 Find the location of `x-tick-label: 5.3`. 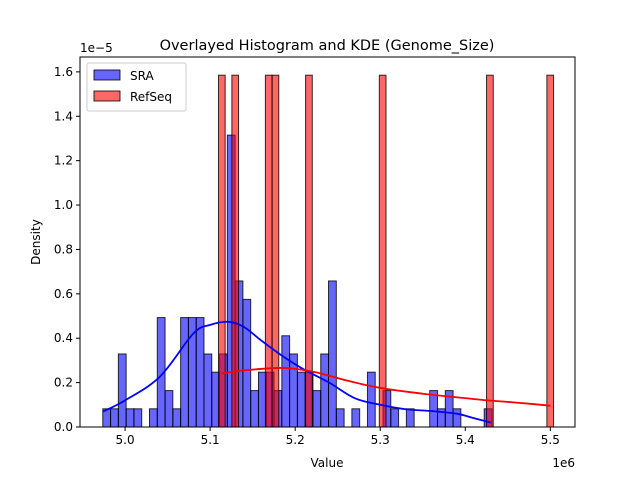

x-tick-label: 5.3 is located at coordinates (380, 440).